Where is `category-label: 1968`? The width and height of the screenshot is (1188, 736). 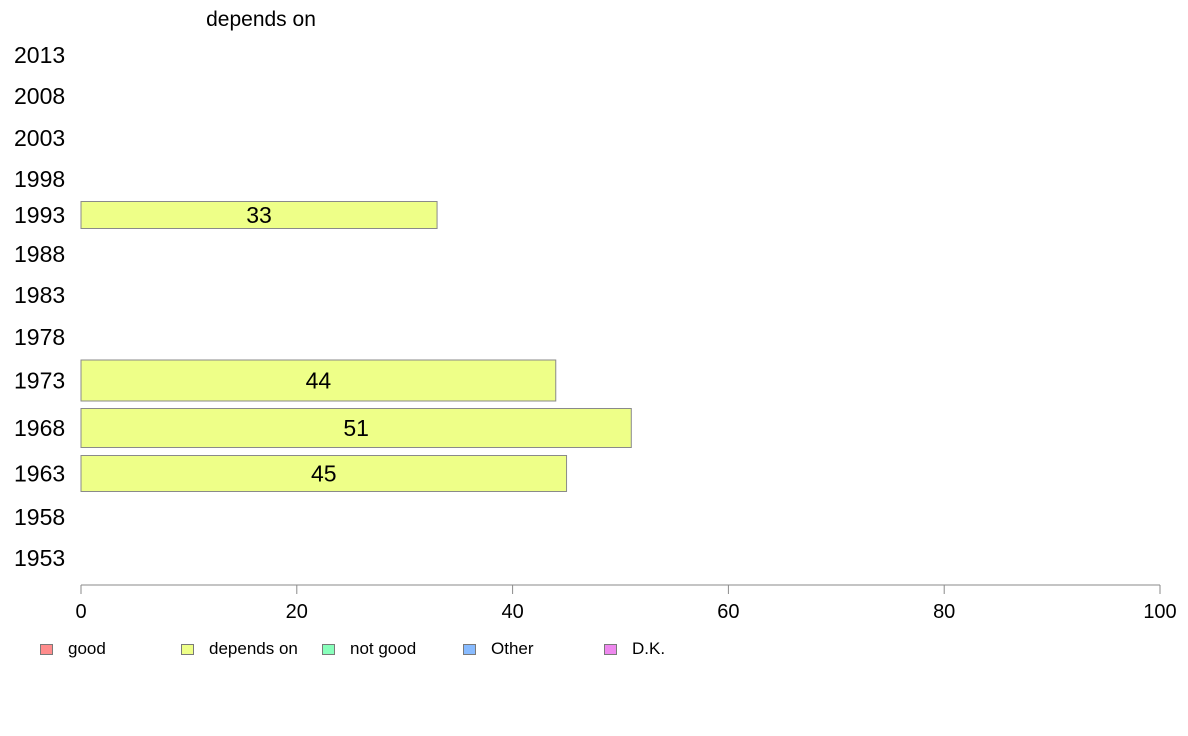
category-label: 1968 is located at coordinates (39, 428).